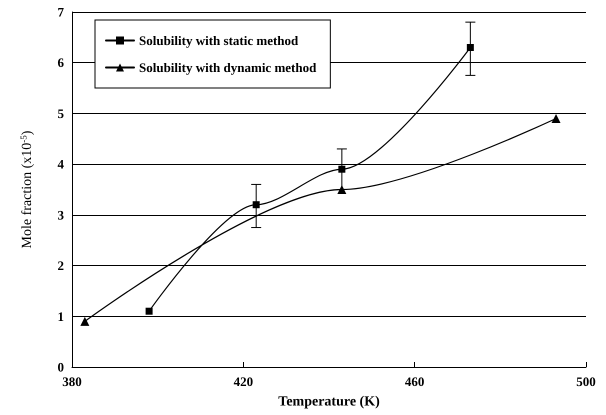 The height and width of the screenshot is (415, 606). I want to click on y-tick-label: 5, so click(61, 113).